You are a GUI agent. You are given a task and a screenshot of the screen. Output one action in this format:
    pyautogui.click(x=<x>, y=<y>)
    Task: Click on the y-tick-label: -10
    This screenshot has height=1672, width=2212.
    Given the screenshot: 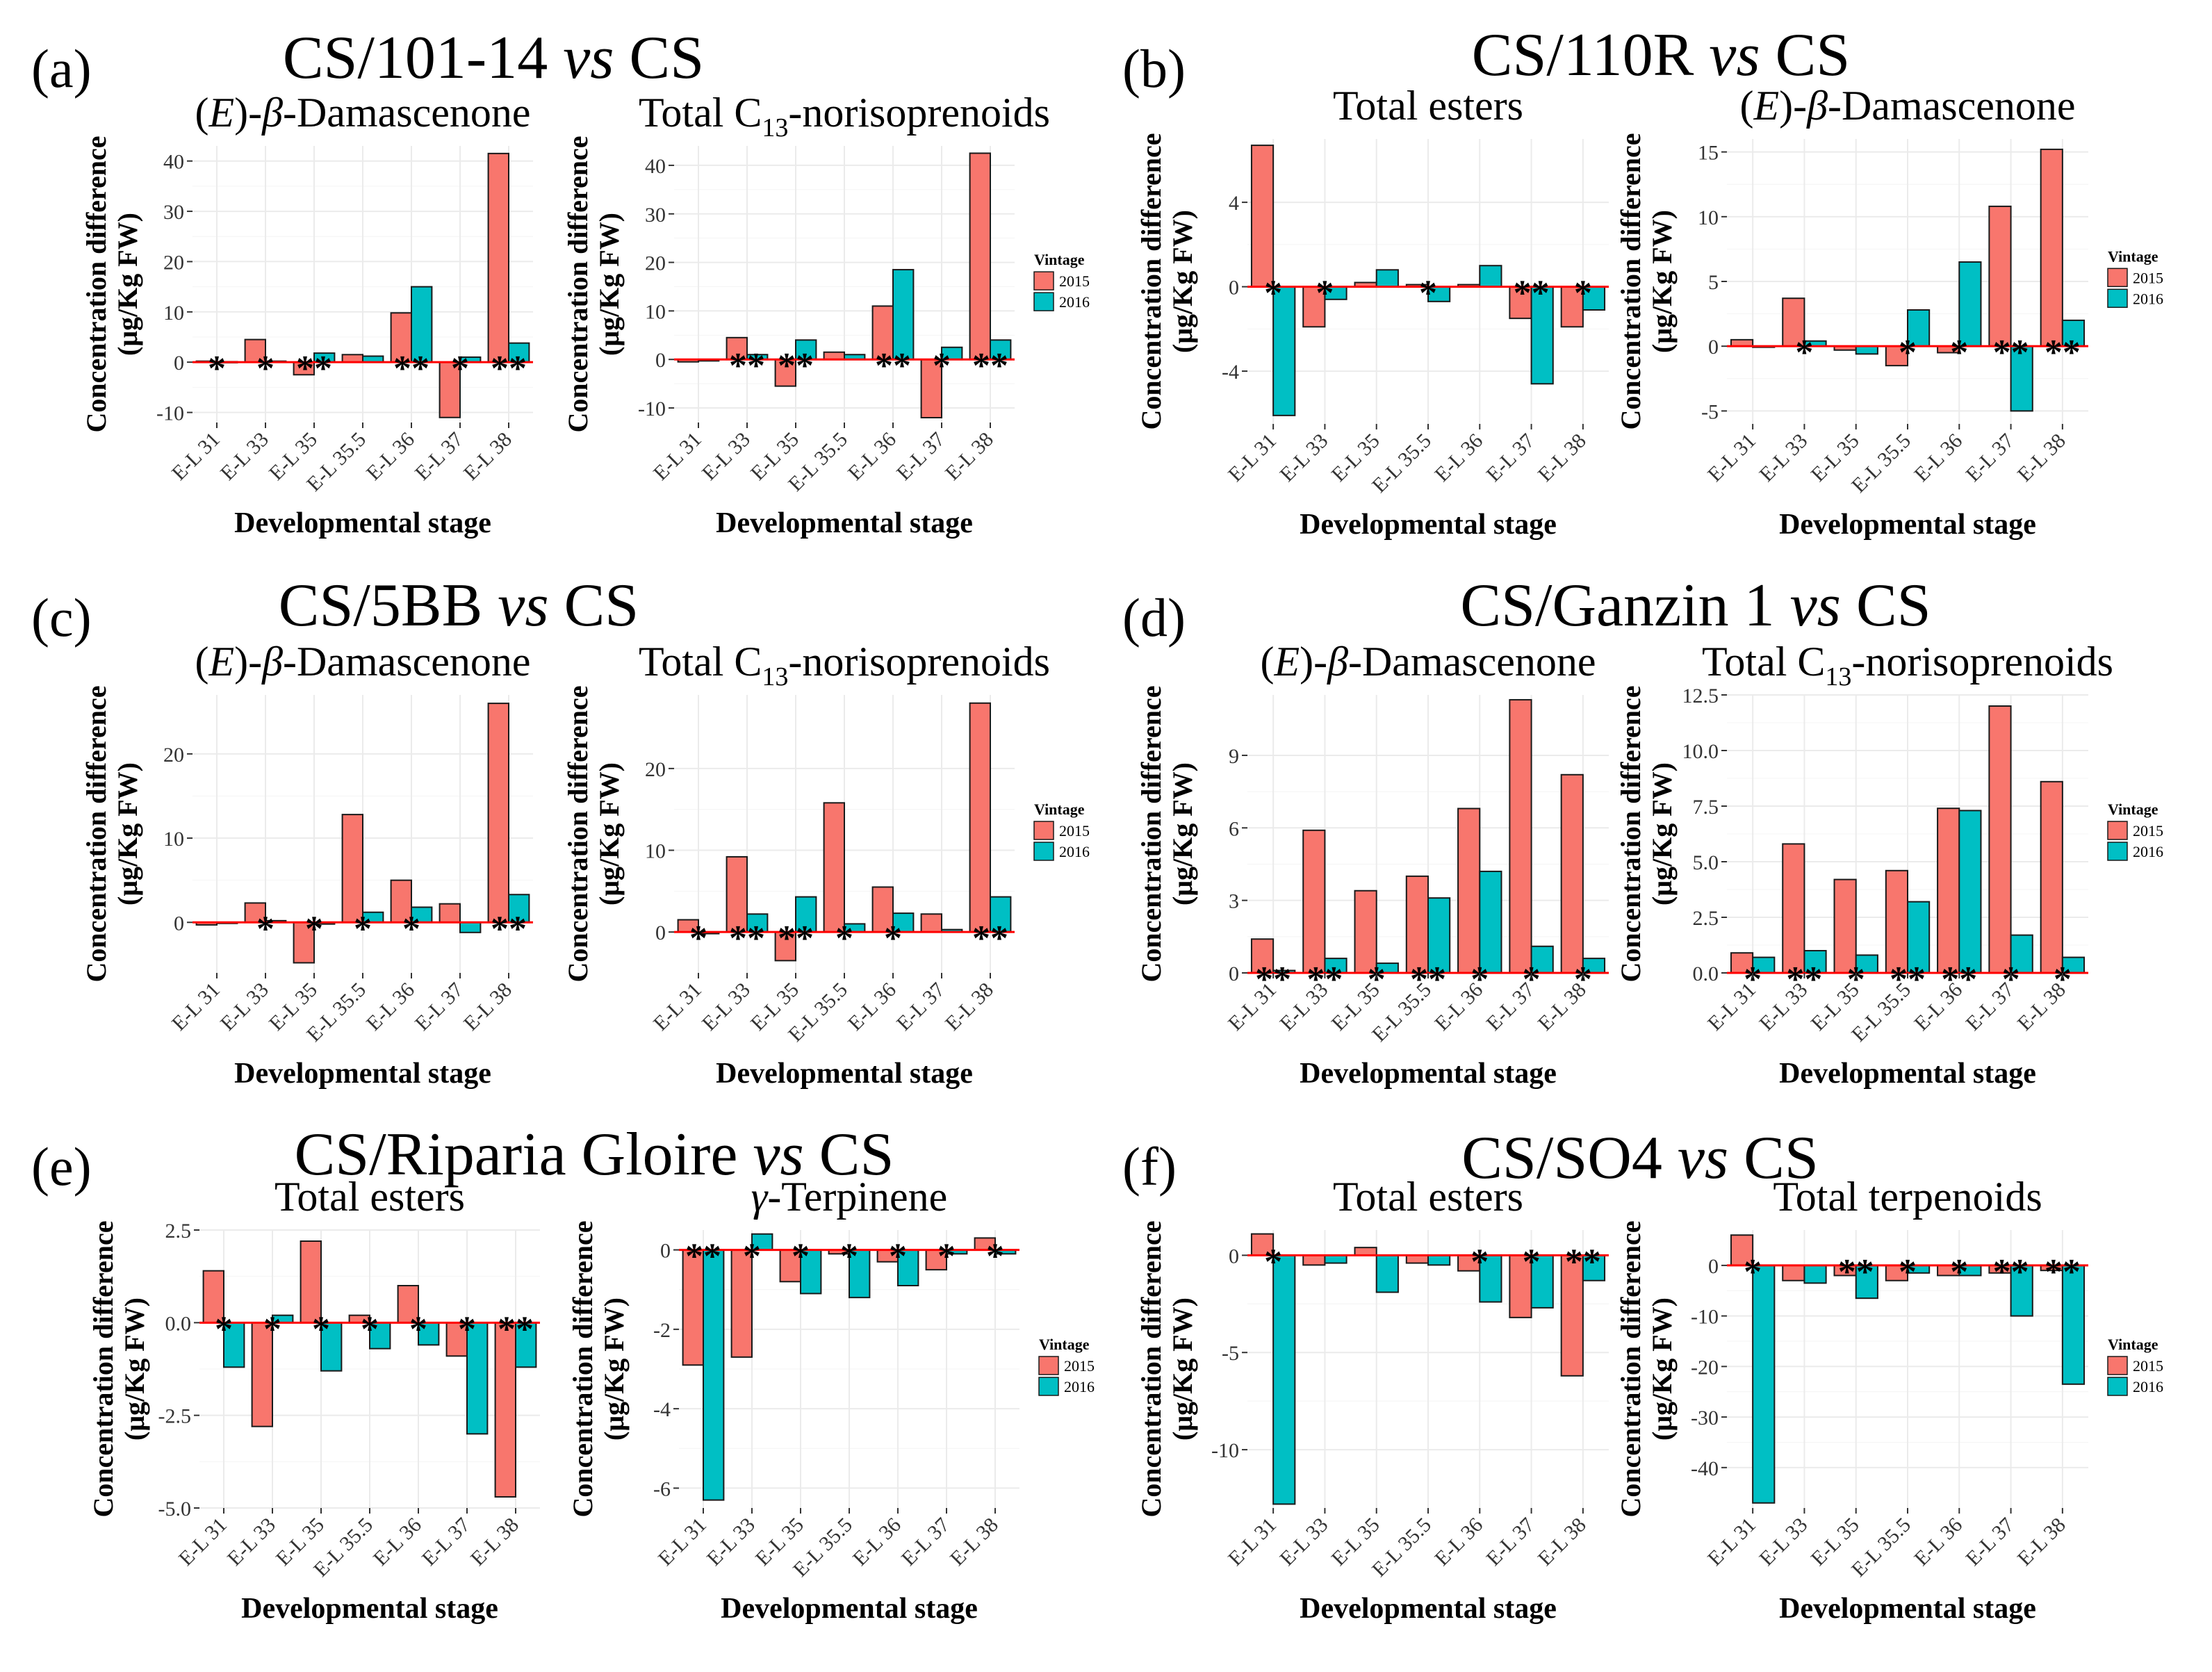 What is the action you would take?
    pyautogui.click(x=1225, y=1450)
    